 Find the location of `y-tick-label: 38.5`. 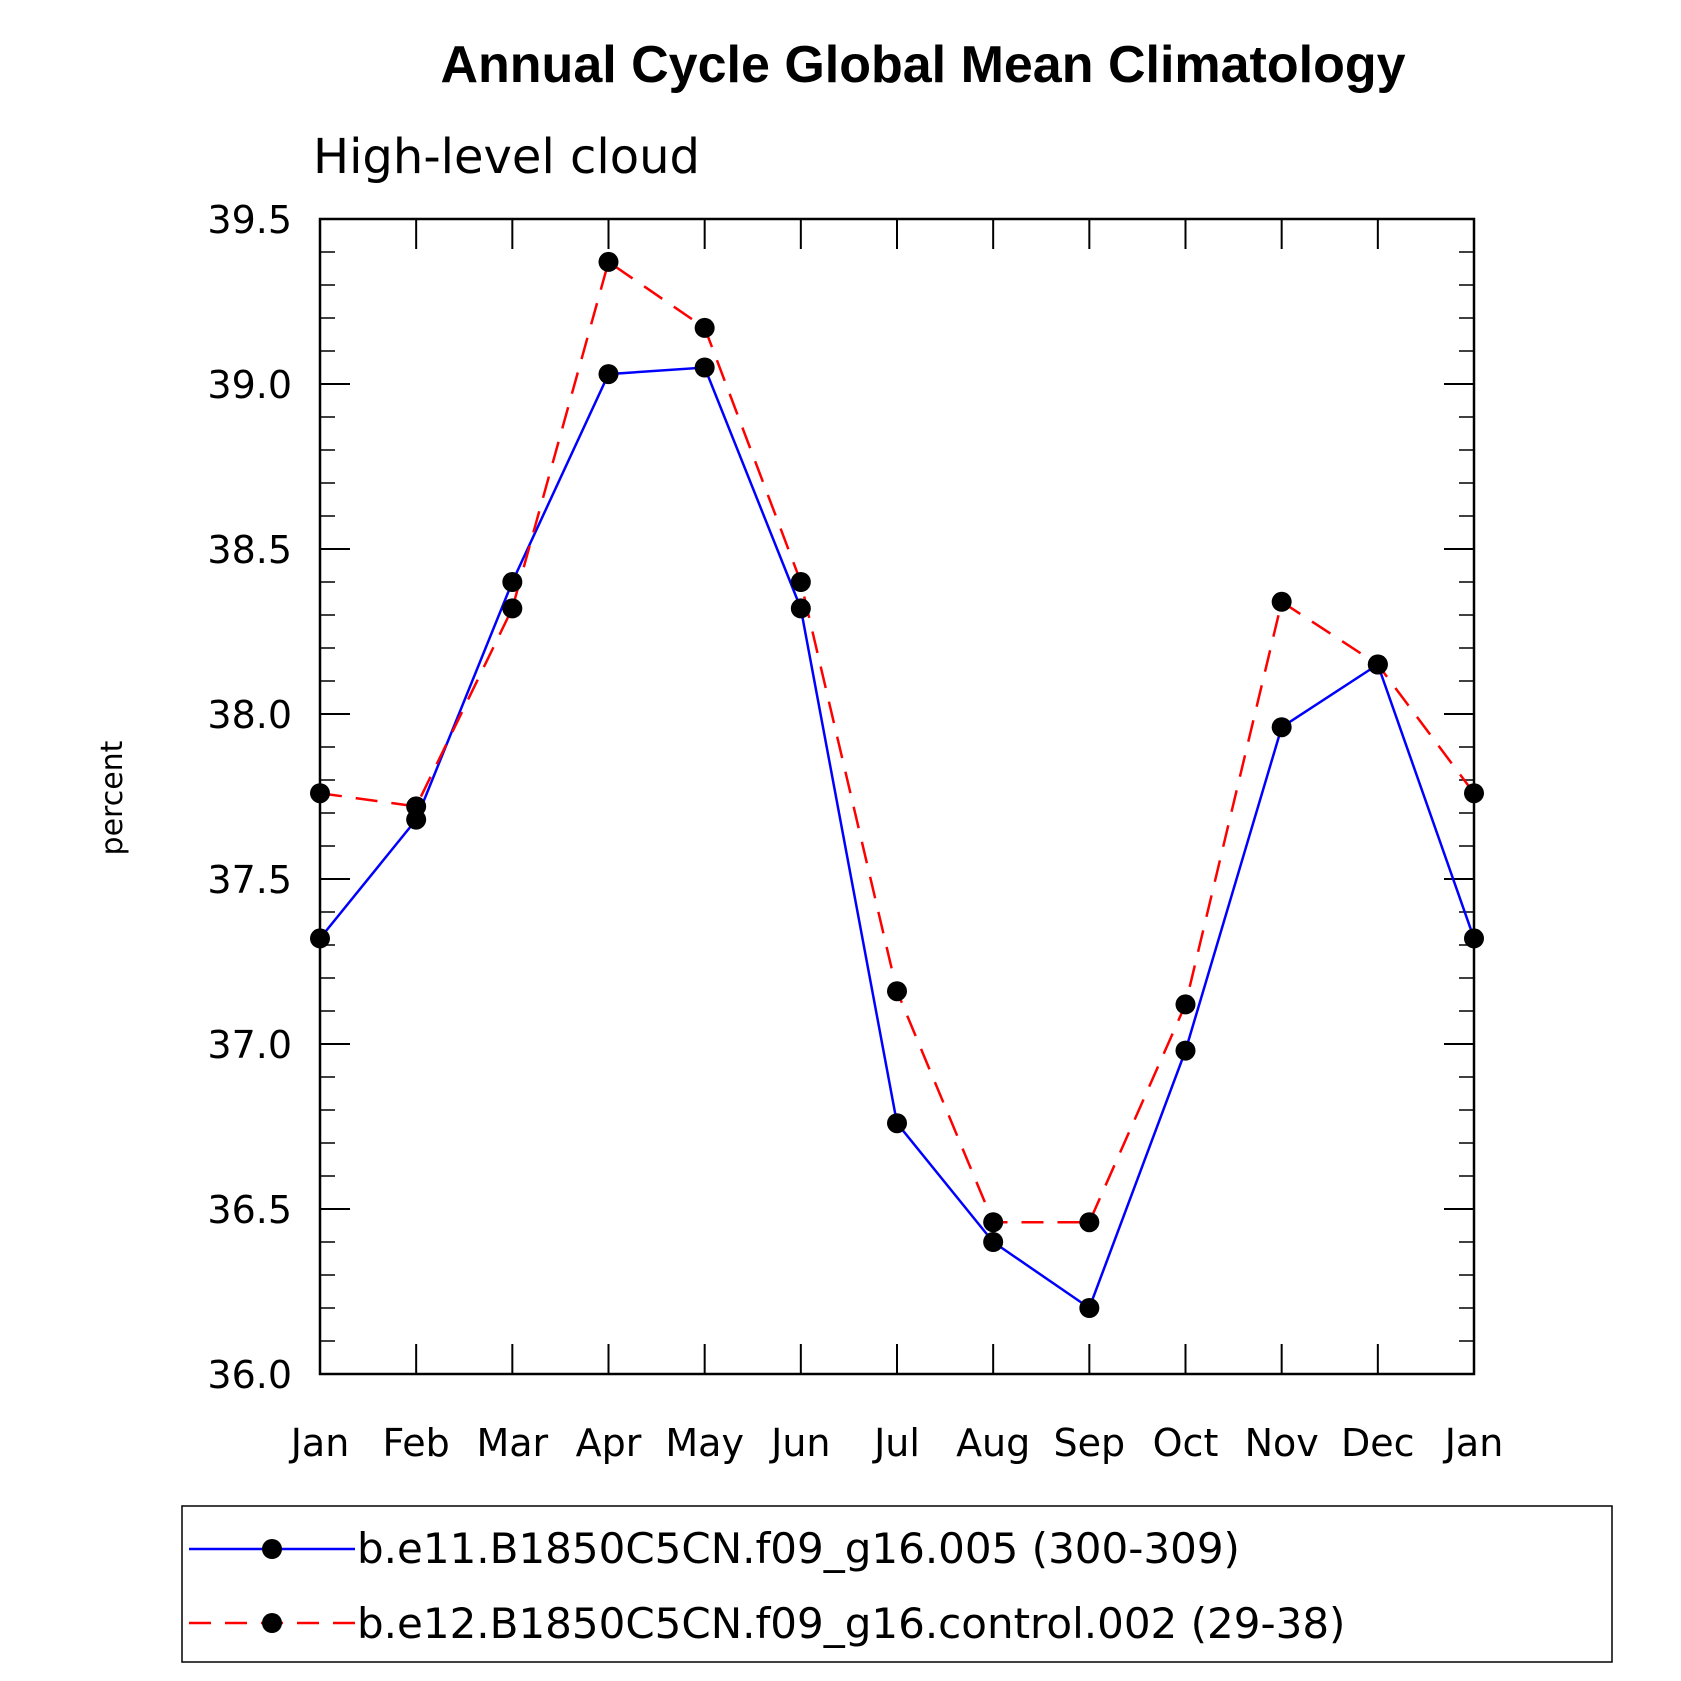

y-tick-label: 38.5 is located at coordinates (249, 550).